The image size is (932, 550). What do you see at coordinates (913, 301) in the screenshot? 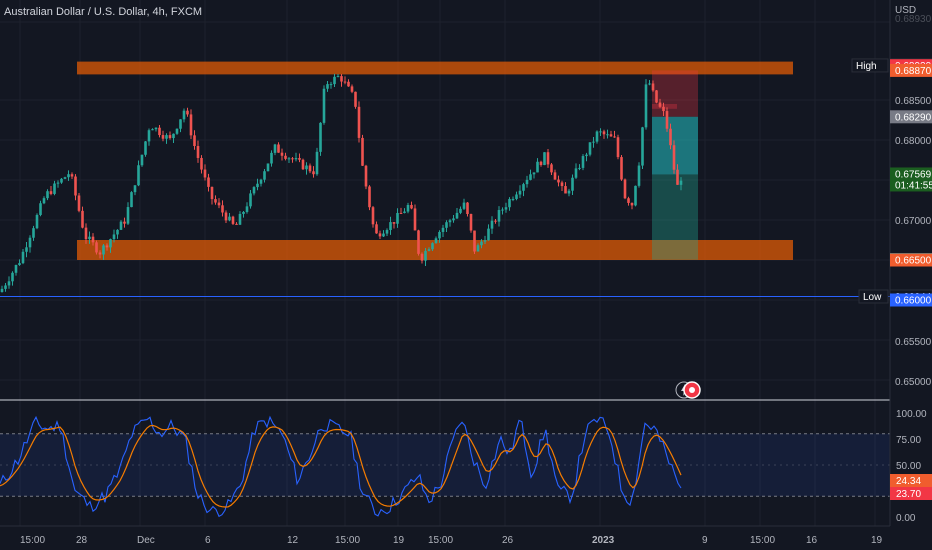
I see `price-badge-value: 0.66000` at bounding box center [913, 301].